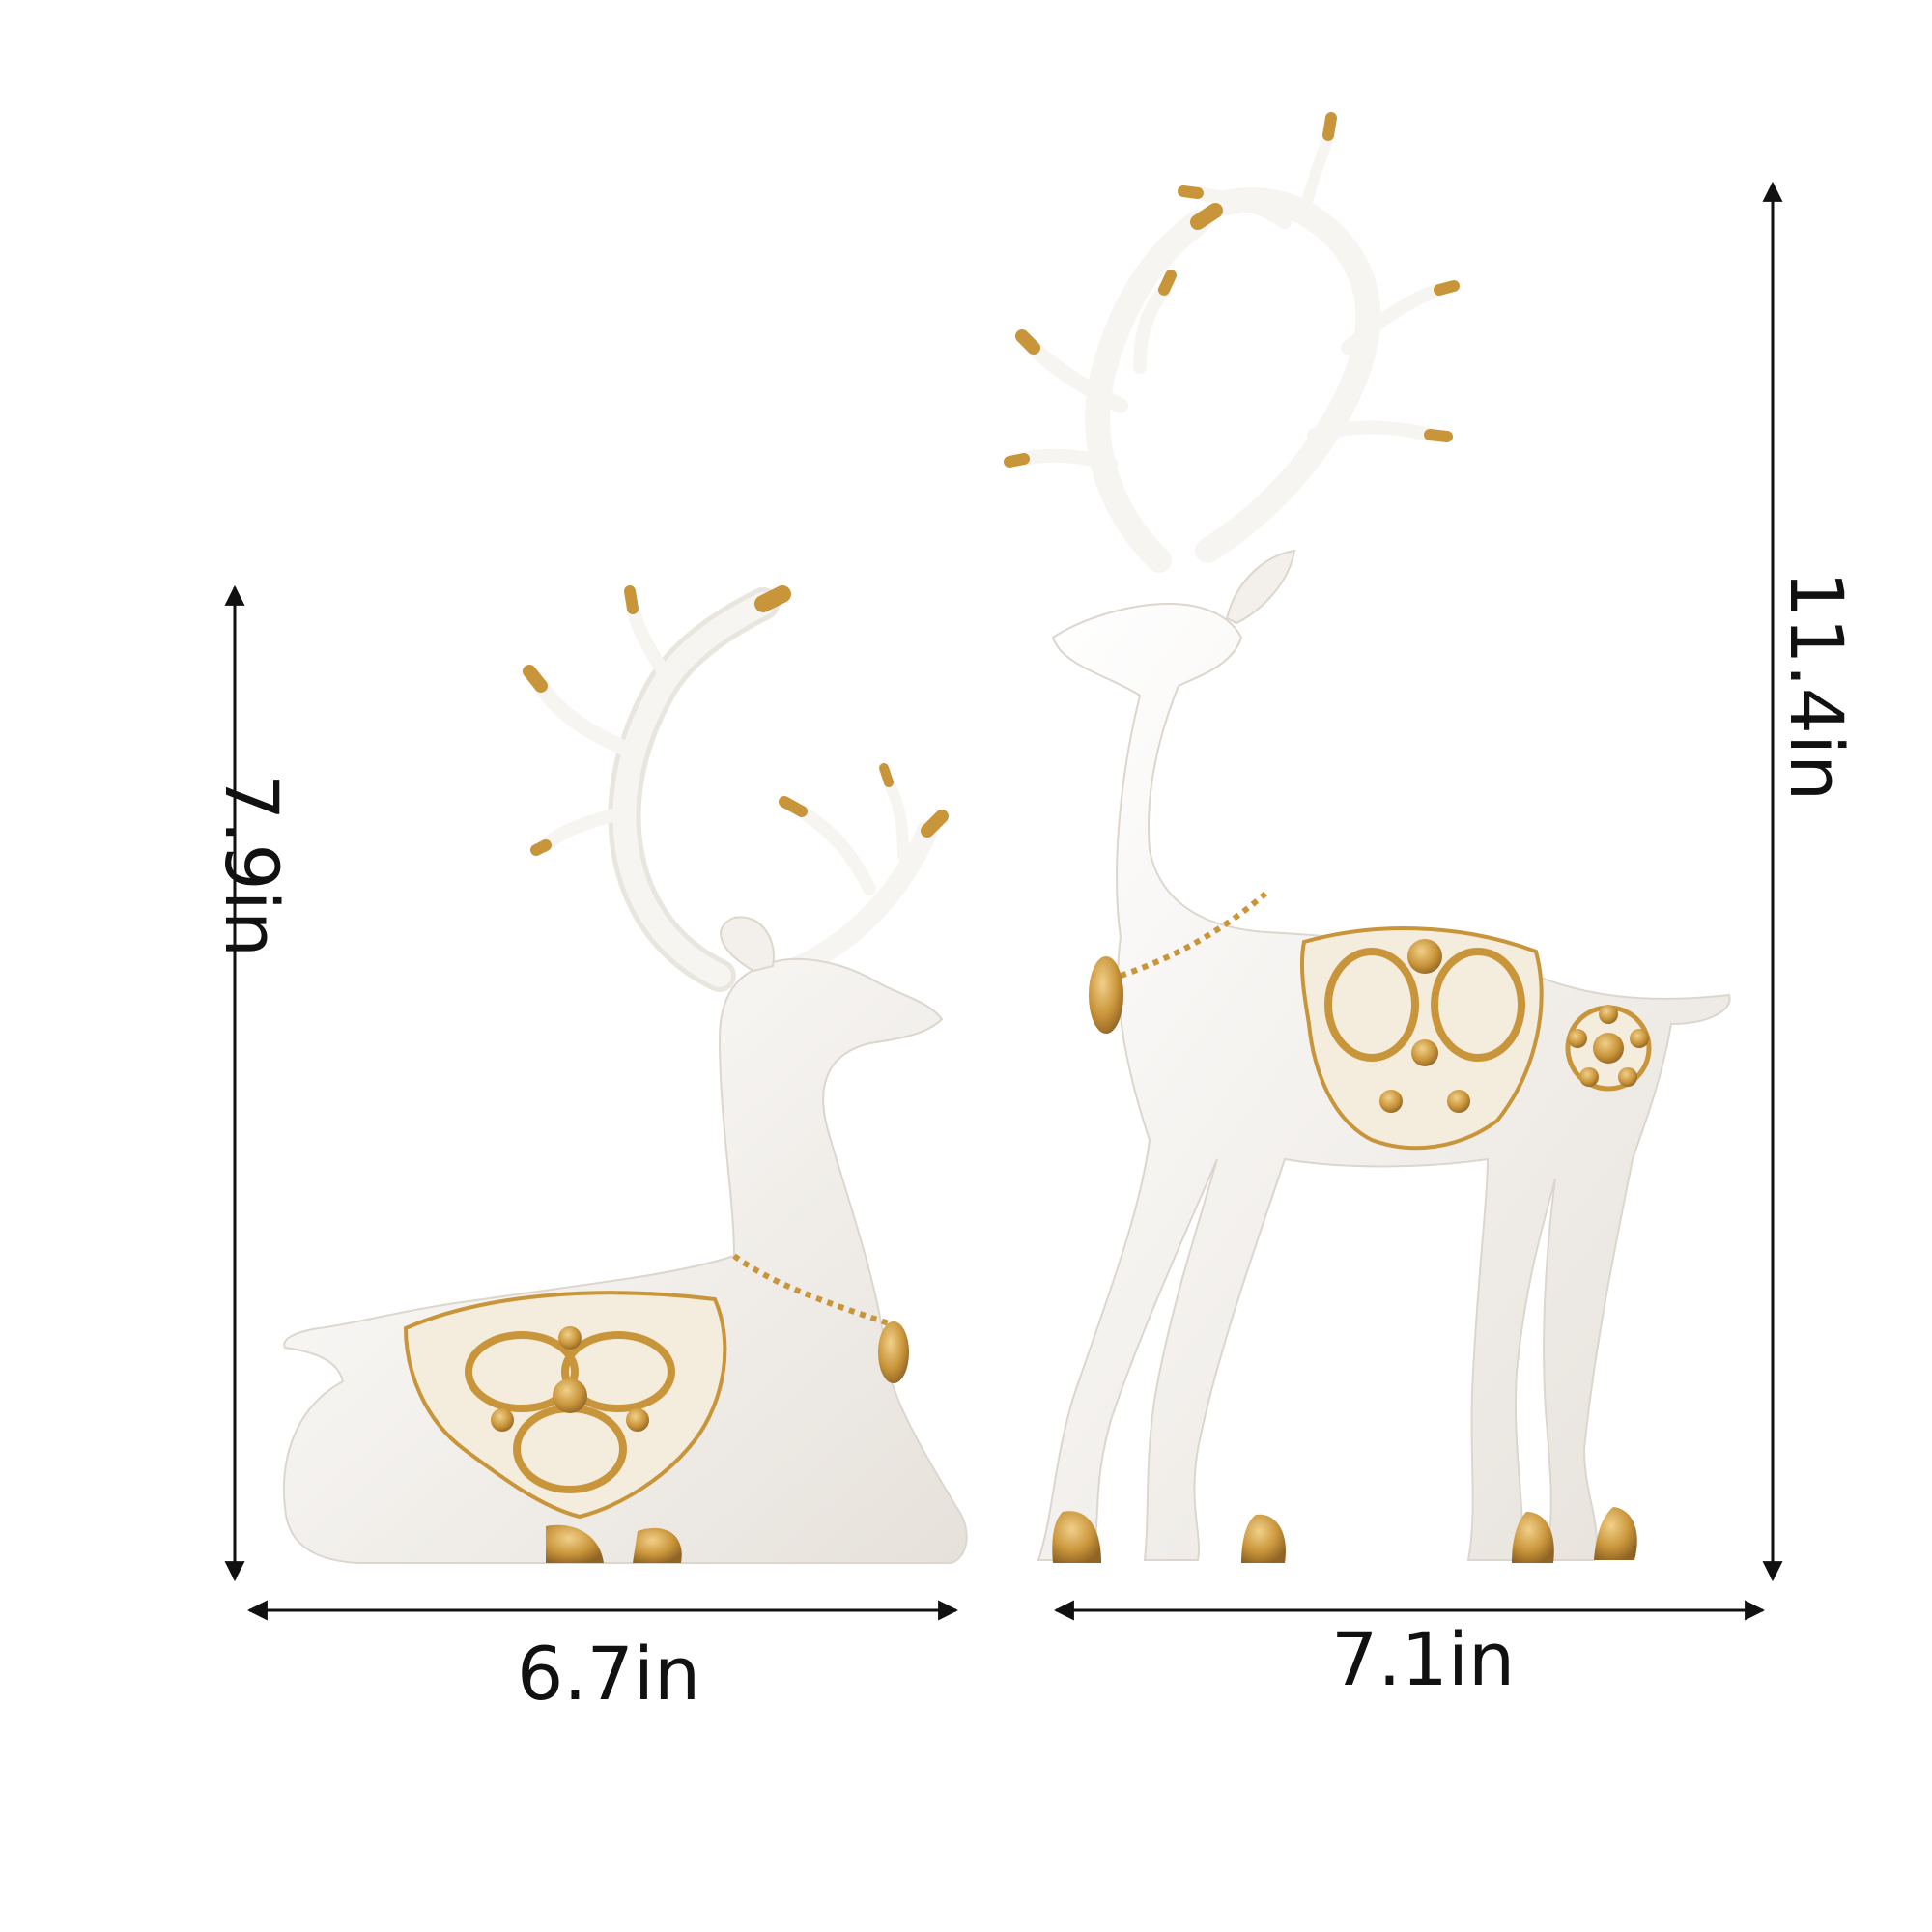  What do you see at coordinates (252, 865) in the screenshot?
I see `lying-deer-height-label: 7.9in` at bounding box center [252, 865].